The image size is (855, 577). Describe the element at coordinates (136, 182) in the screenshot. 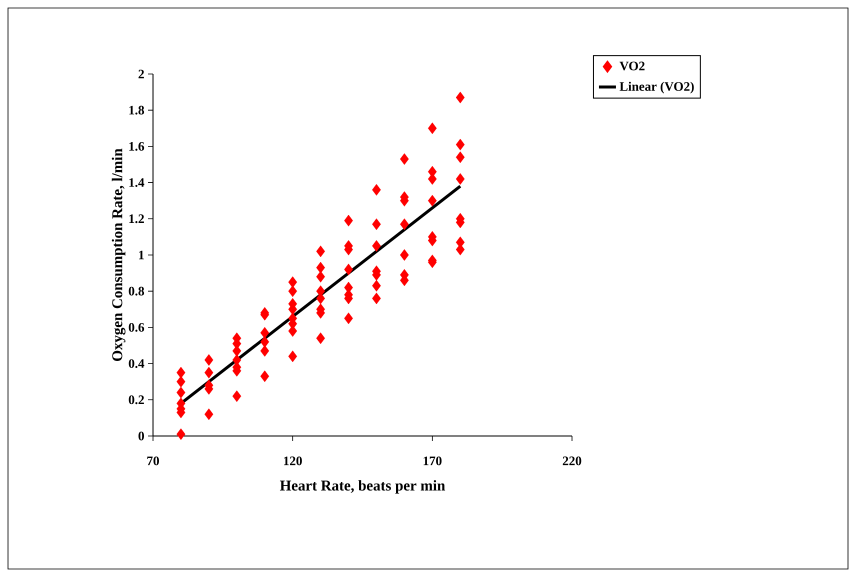

I see `y-tick-label: 1.4` at that location.